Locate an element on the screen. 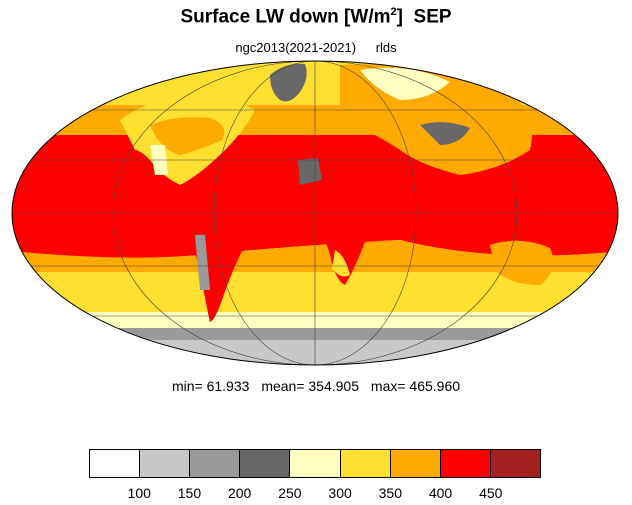  stat-min: min= 61.933 is located at coordinates (210, 386).